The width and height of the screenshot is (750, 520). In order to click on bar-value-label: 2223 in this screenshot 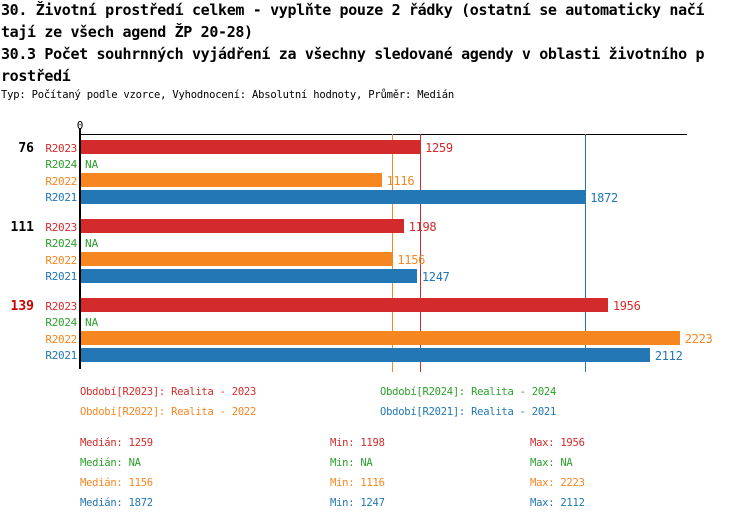, I will do `click(698, 339)`.